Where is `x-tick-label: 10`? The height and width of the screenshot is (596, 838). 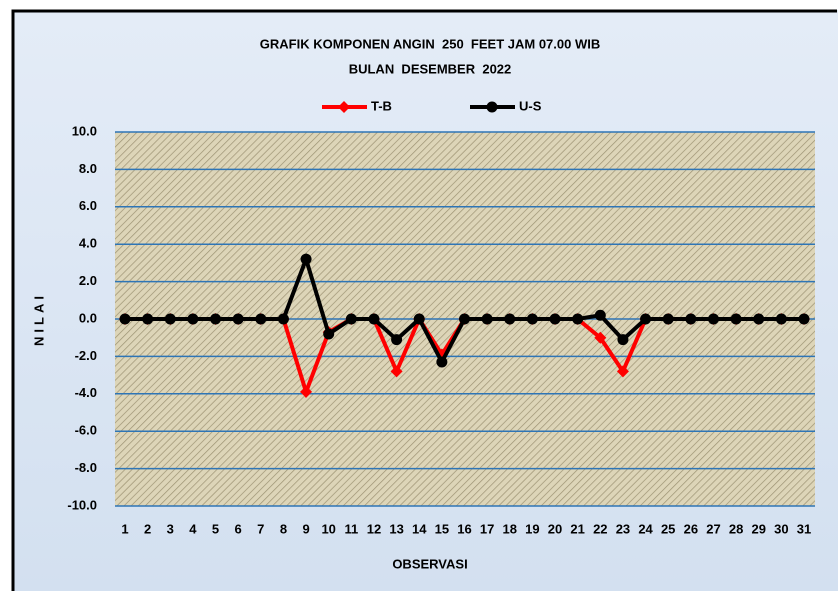
x-tick-label: 10 is located at coordinates (328, 528).